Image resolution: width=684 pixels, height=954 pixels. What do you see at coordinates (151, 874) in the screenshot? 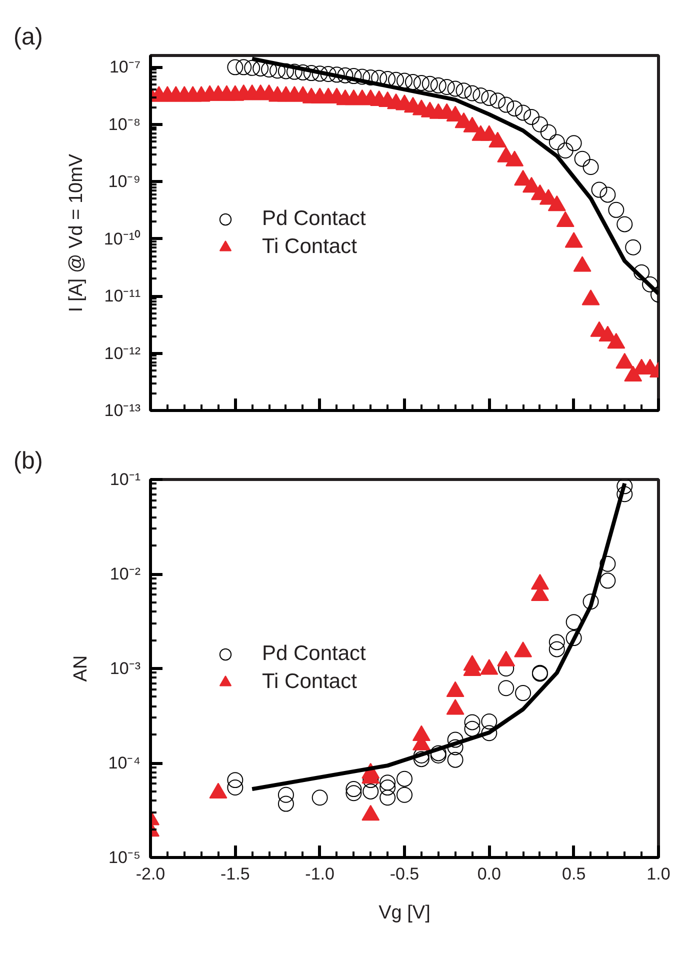
I see `x-tick-label: -2.0` at bounding box center [151, 874].